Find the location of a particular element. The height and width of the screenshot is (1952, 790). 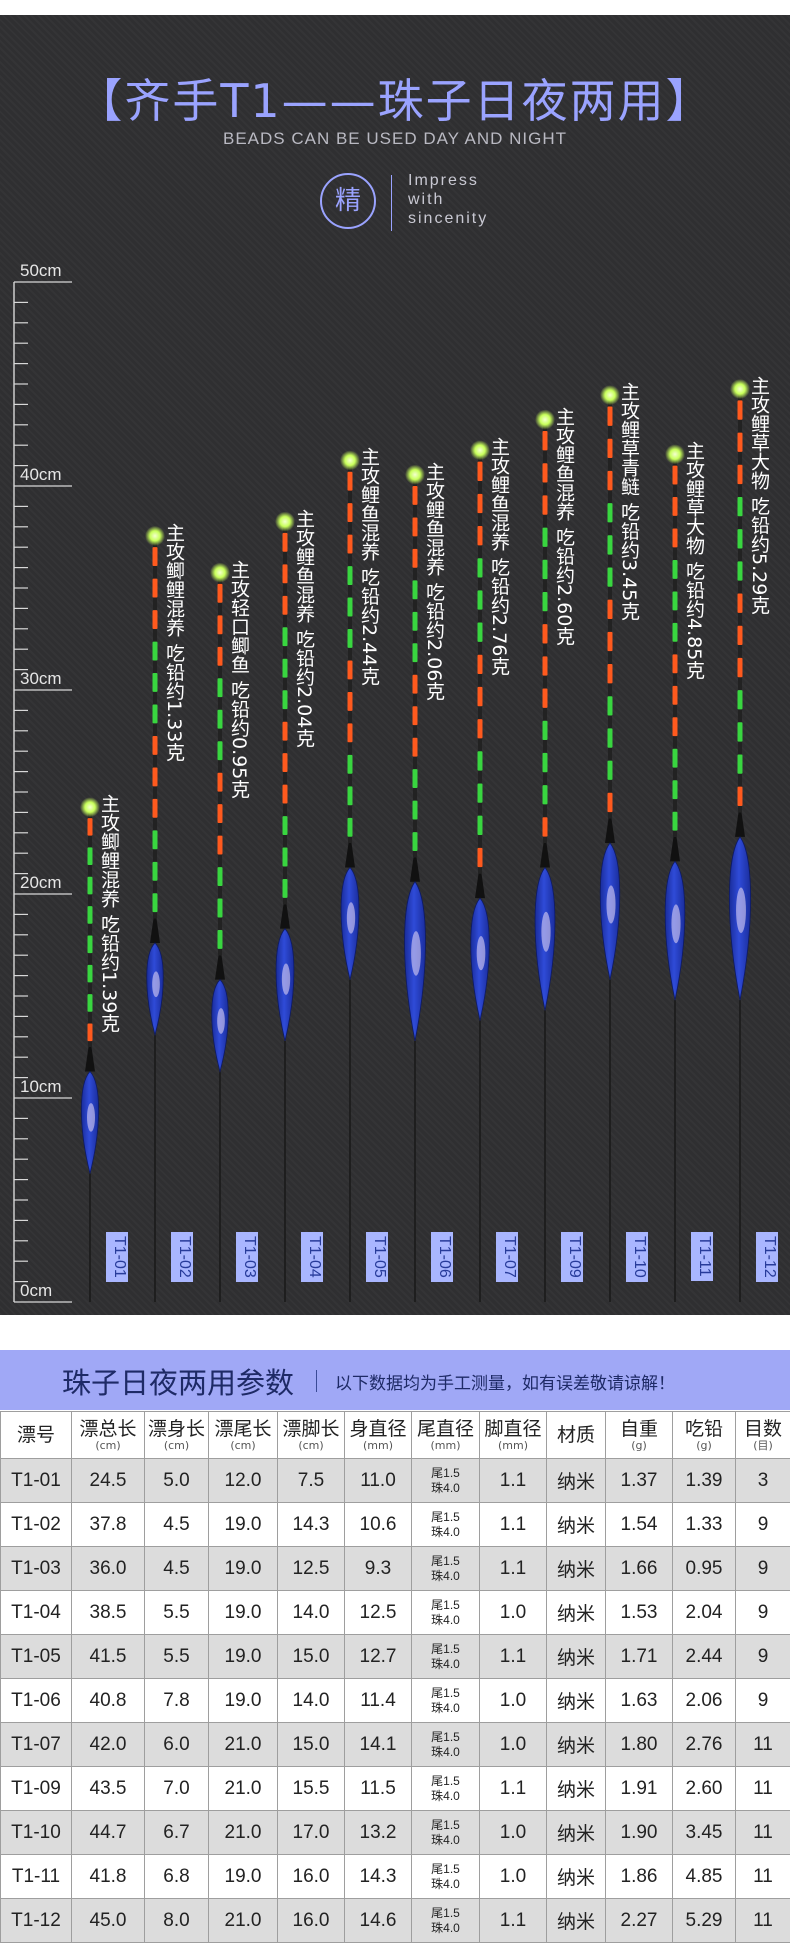

table-cell: 5.0 is located at coordinates (176, 1480).